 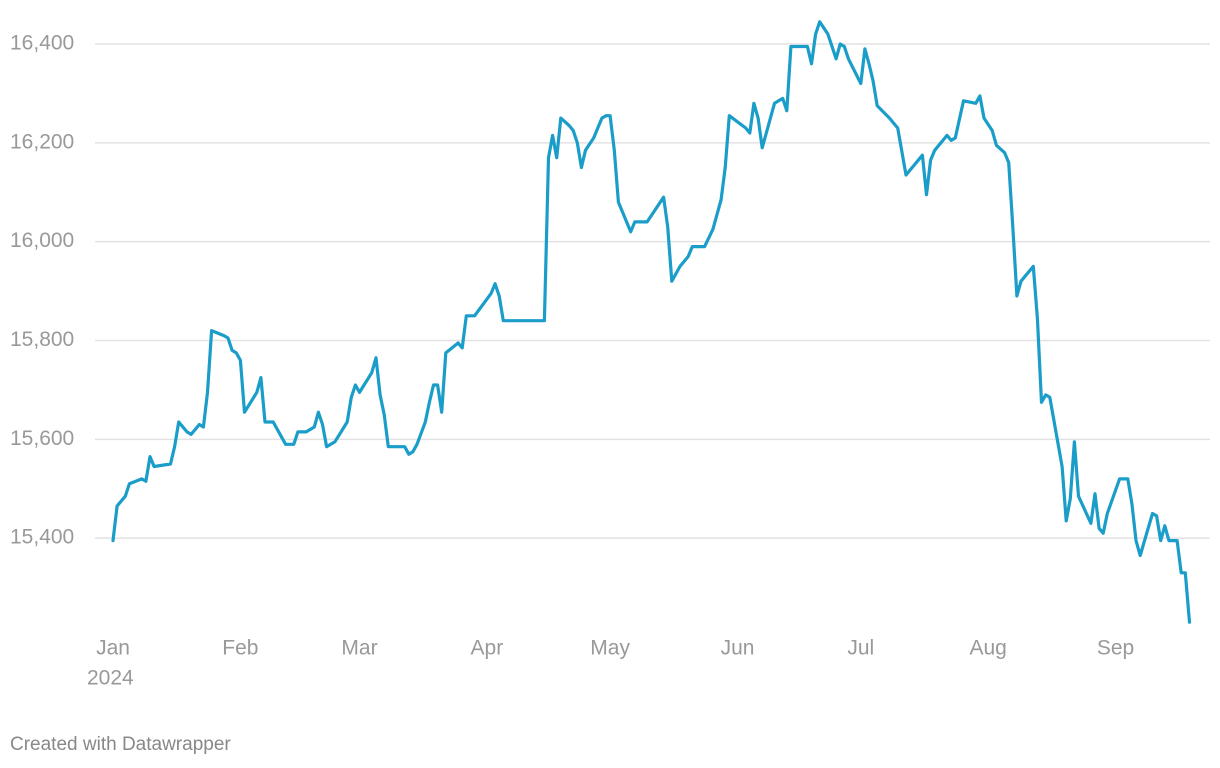 I want to click on y-tick-label: 16,000, so click(x=42, y=240).